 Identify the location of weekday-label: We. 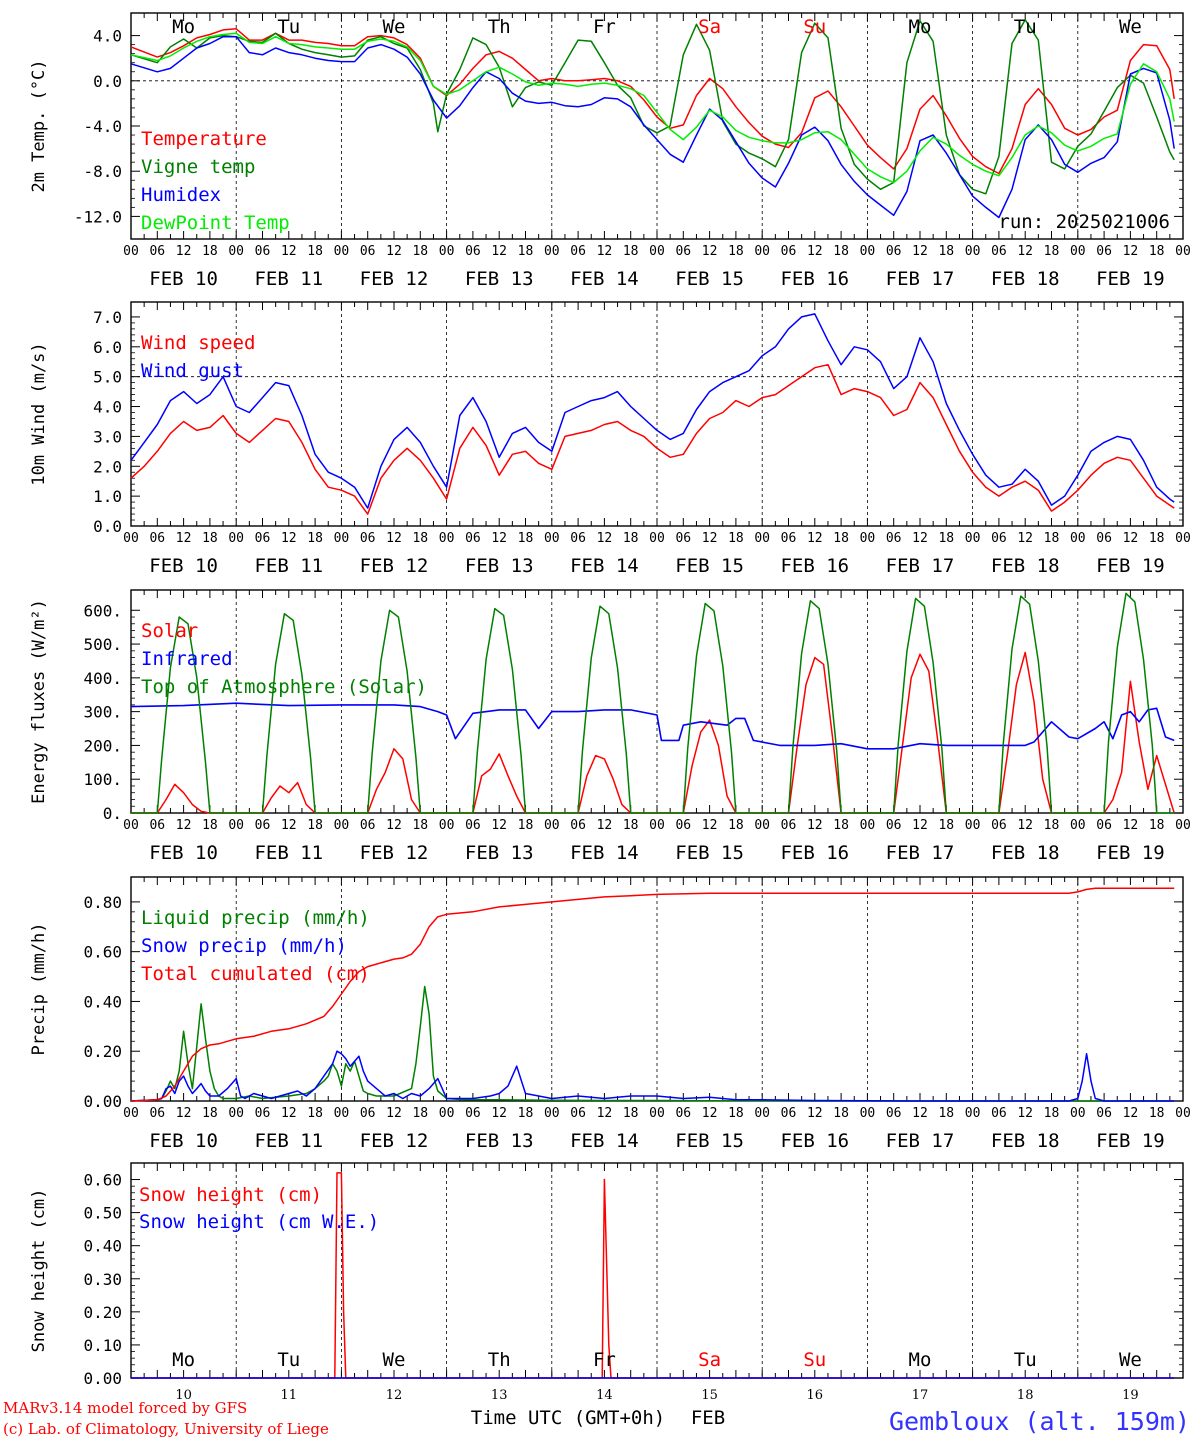
(1130, 27).